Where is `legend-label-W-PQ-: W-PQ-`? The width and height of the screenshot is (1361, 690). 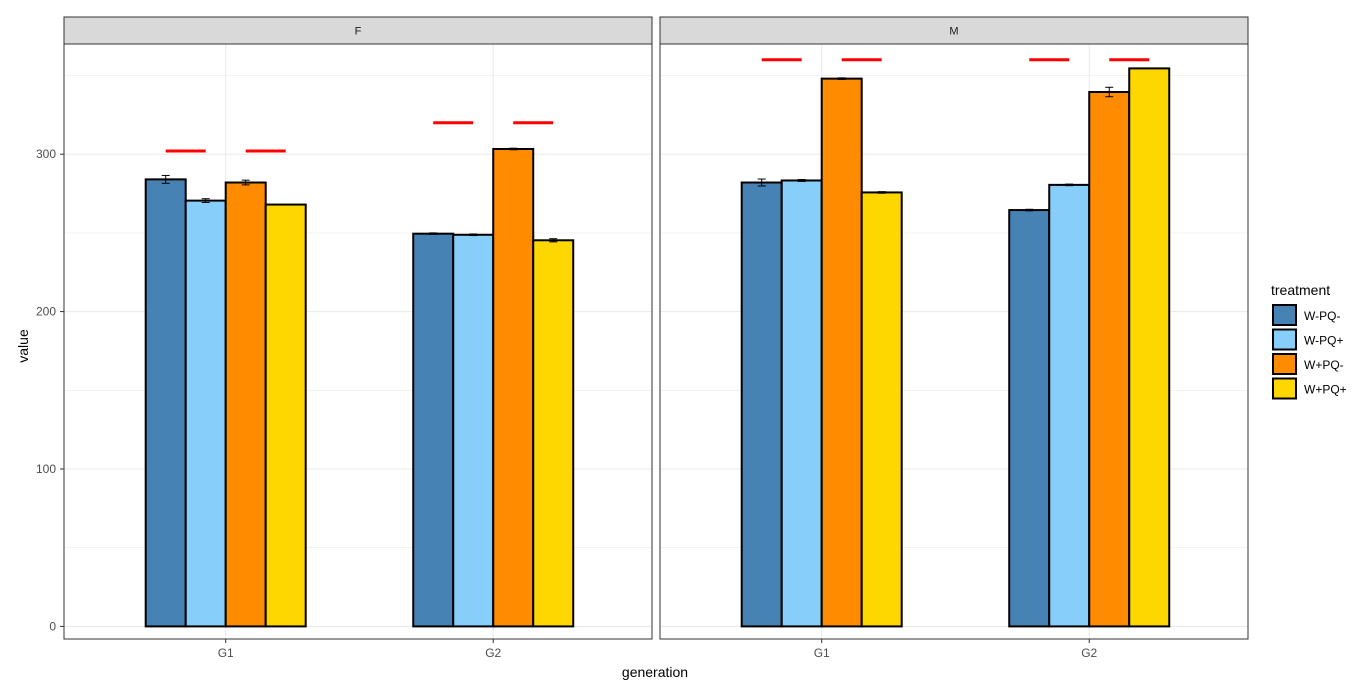 legend-label-W-PQ-: W-PQ- is located at coordinates (1322, 316).